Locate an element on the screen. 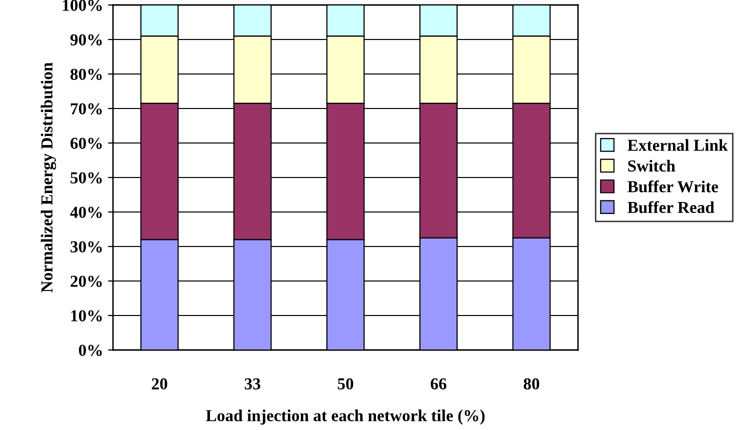 The height and width of the screenshot is (430, 753). x-tick-label: 33 is located at coordinates (252, 384).